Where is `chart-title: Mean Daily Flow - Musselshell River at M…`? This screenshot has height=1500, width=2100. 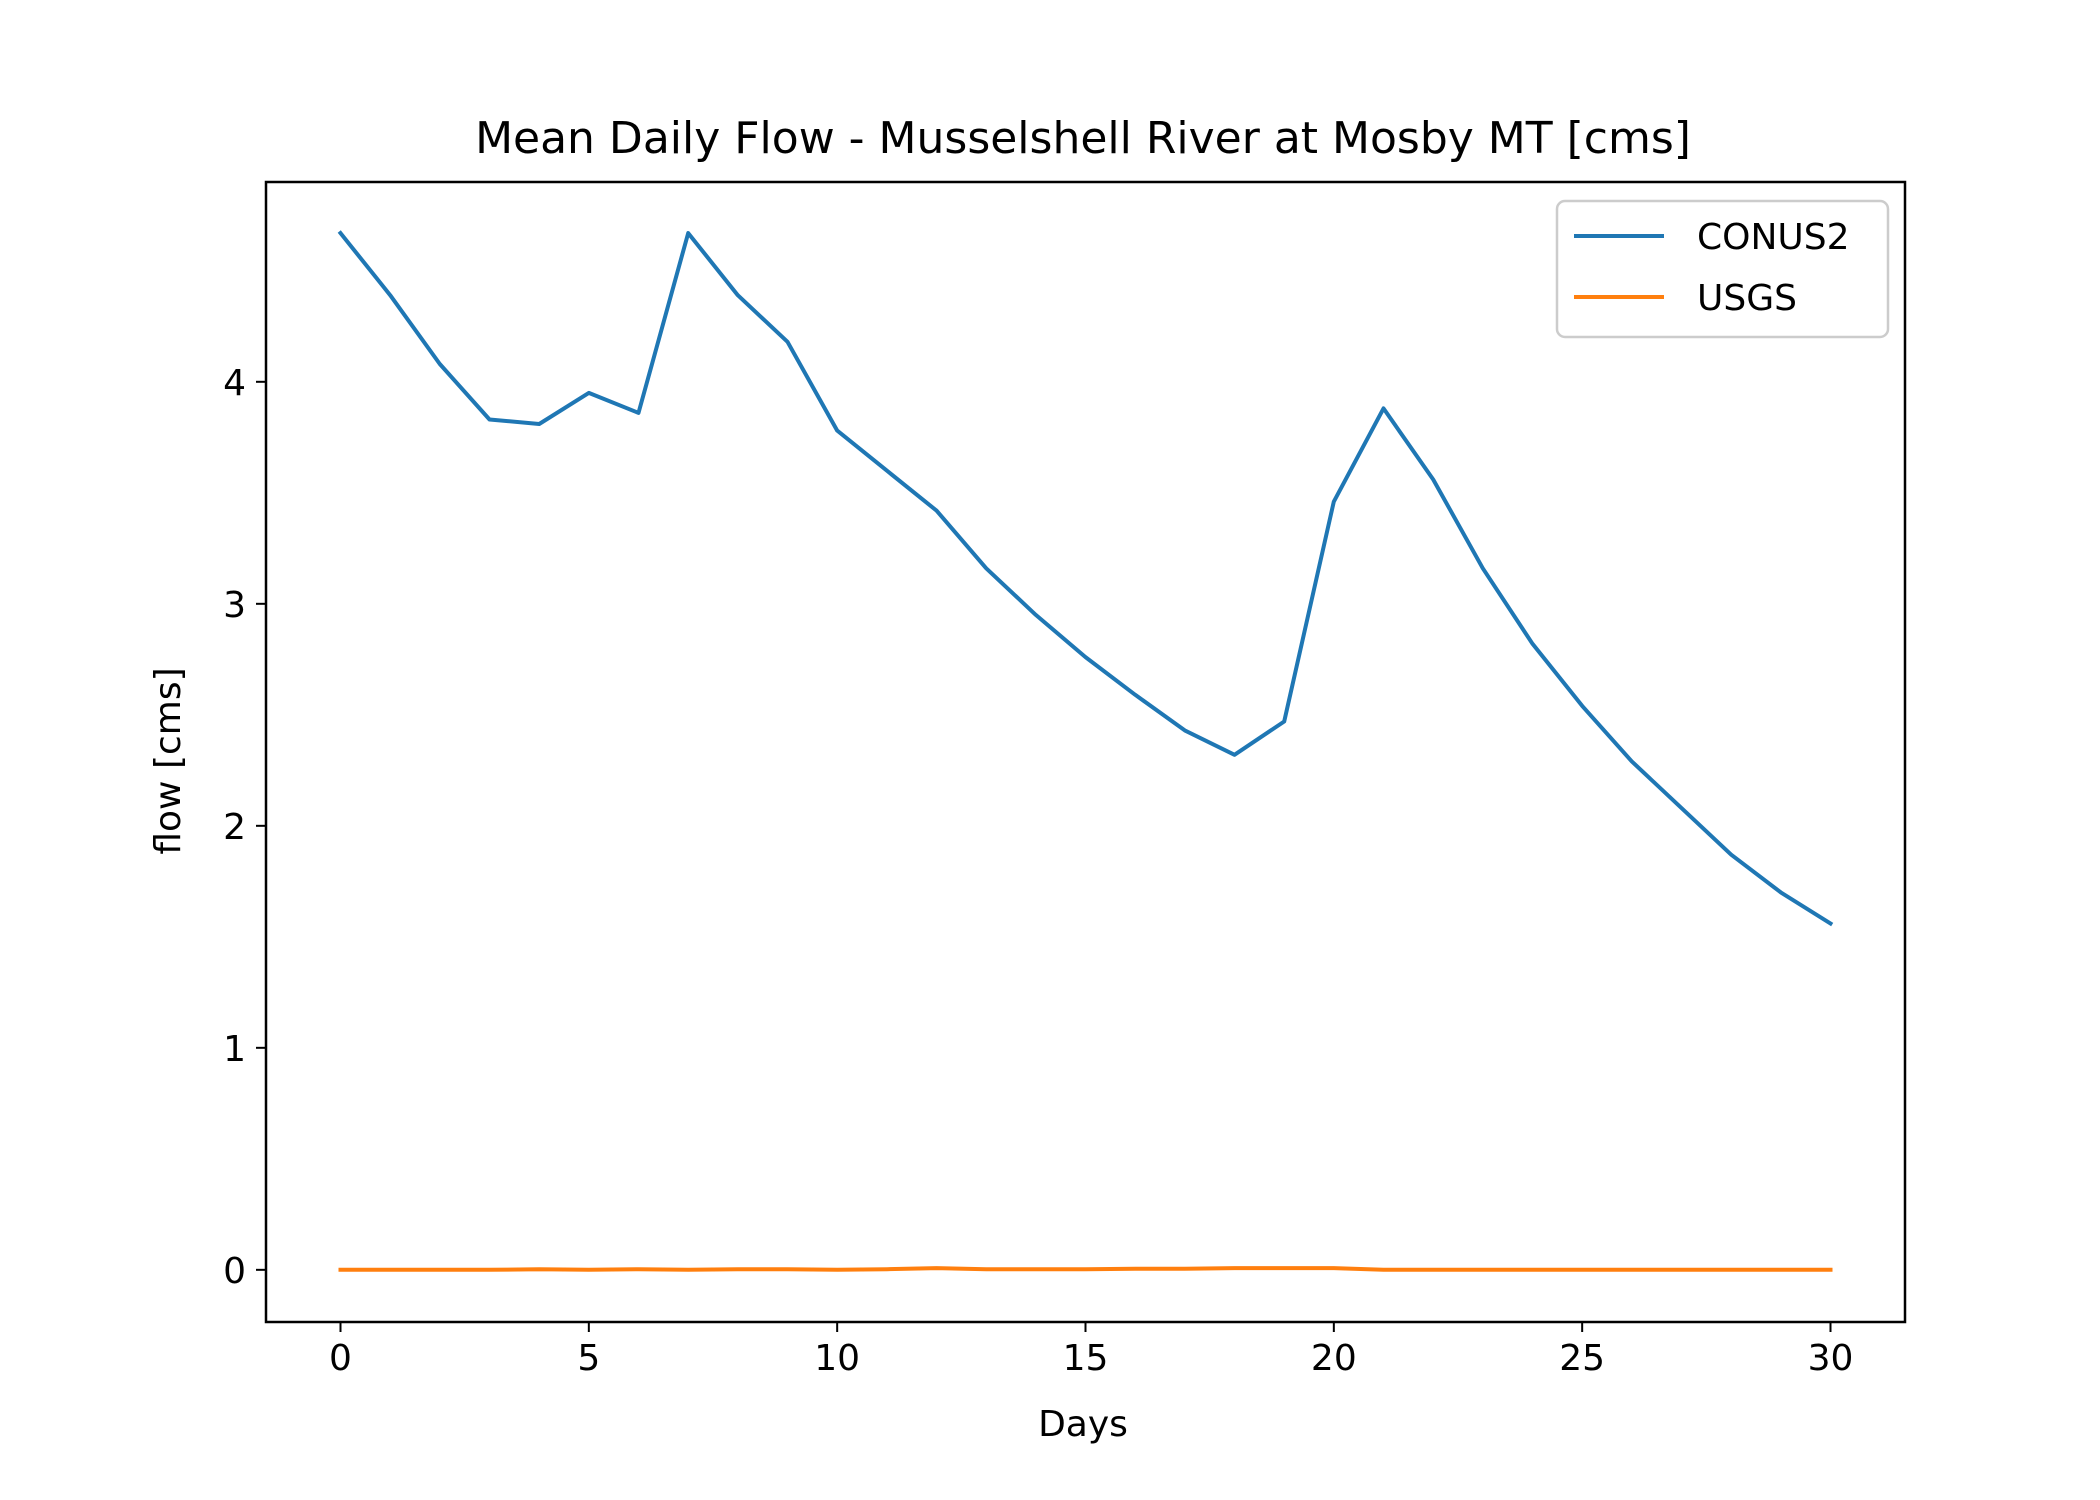
chart-title: Mean Daily Flow - Musselshell River at M… is located at coordinates (1083, 138).